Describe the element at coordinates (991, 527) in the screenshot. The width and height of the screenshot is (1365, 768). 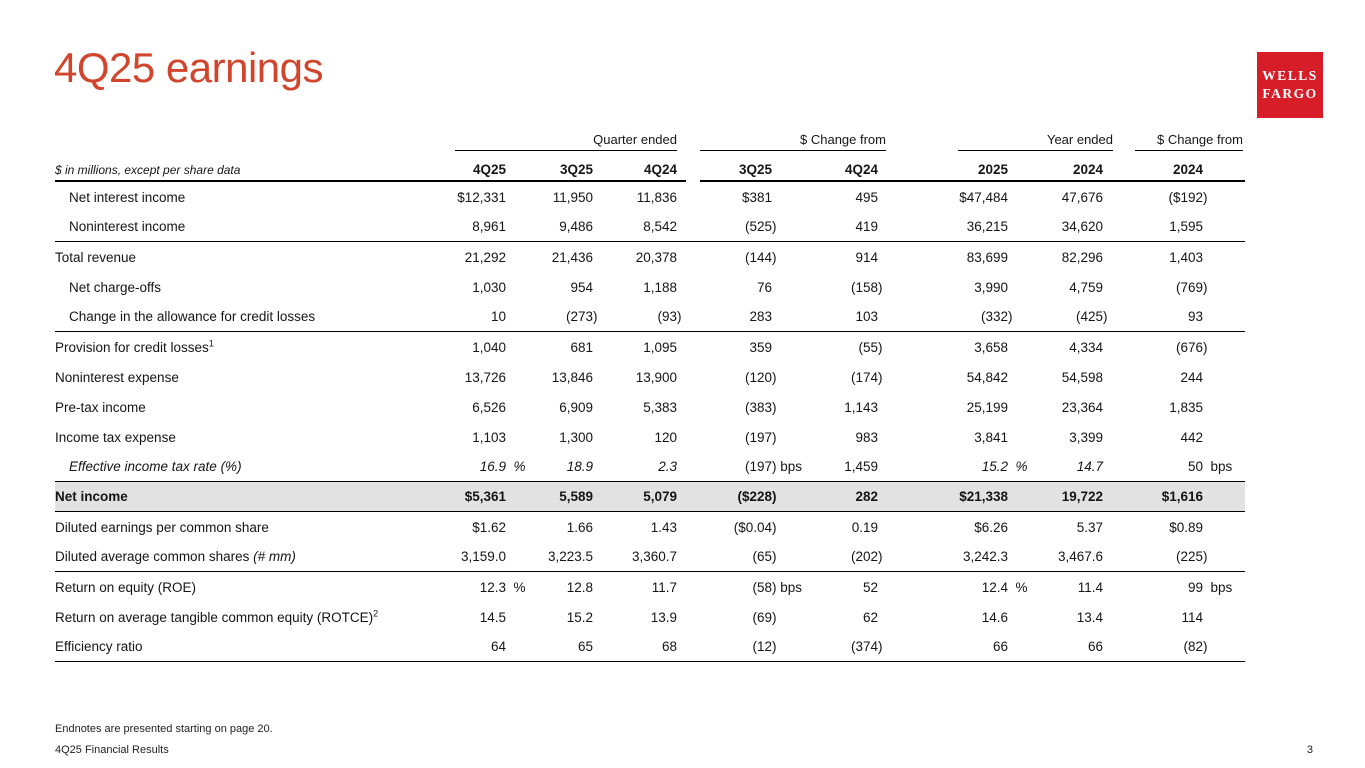
I see `table-cell: $6.26` at that location.